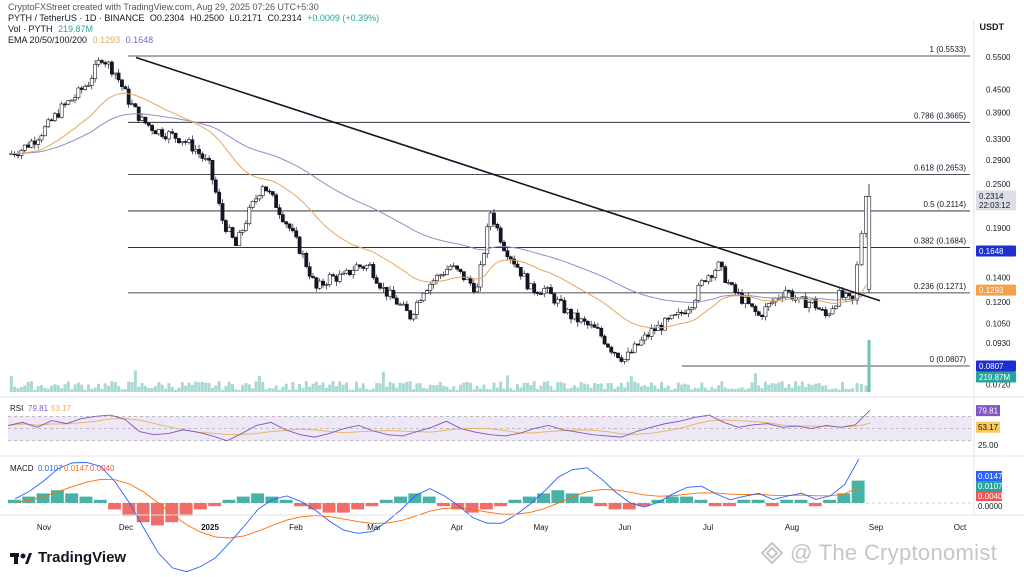  I want to click on close-value: C0.2314, so click(284, 18).